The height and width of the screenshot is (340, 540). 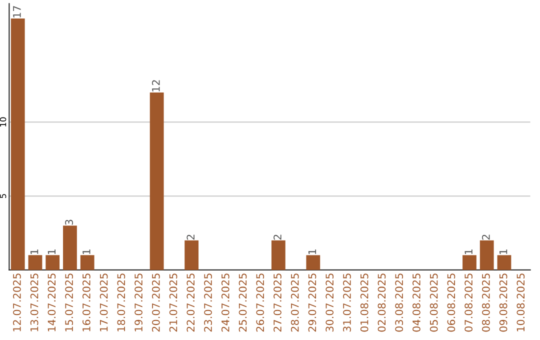 What do you see at coordinates (330, 303) in the screenshot?
I see `x-tick-label: 30.07.2025` at bounding box center [330, 303].